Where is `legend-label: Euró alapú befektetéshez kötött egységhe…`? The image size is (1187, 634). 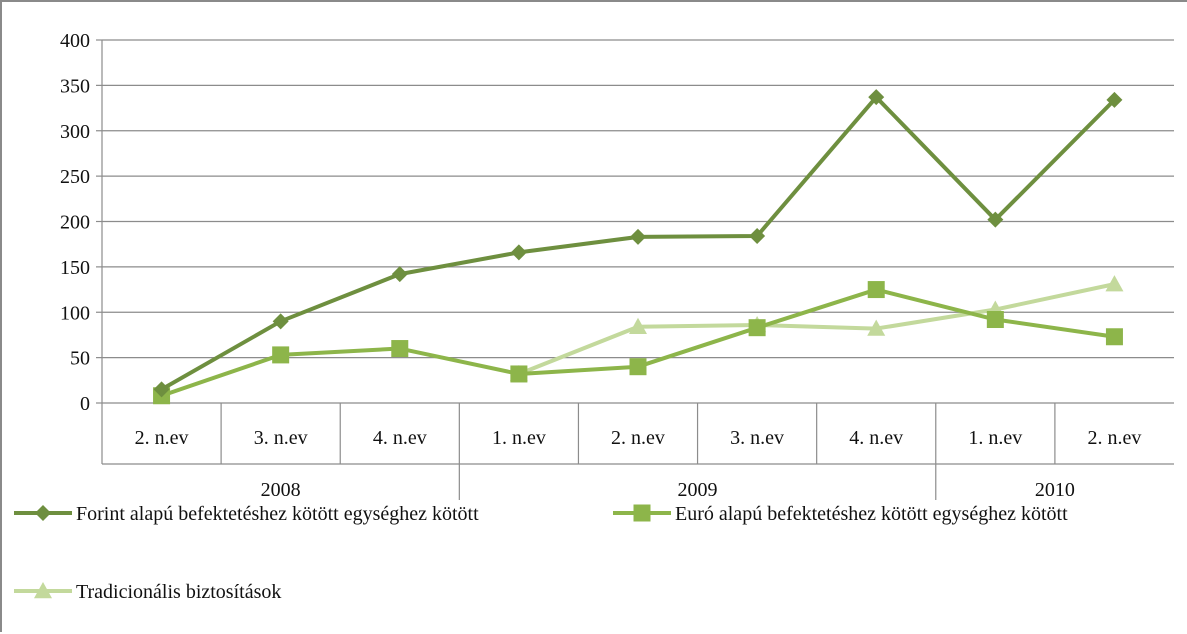
legend-label: Euró alapú befektetéshez kötött egységhe… is located at coordinates (871, 514).